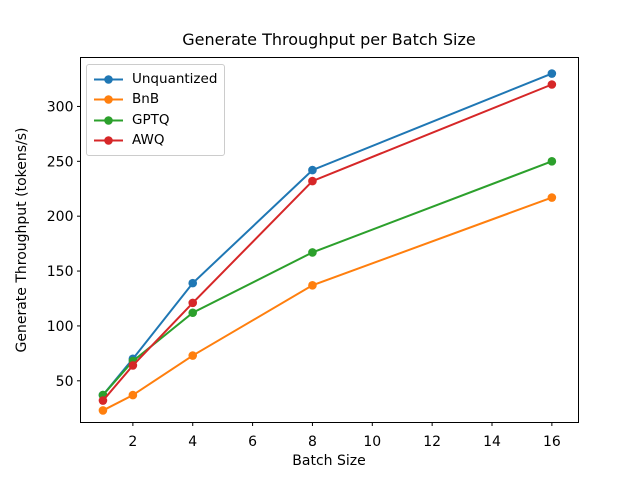 Image resolution: width=640 pixels, height=480 pixels. Describe the element at coordinates (432, 442) in the screenshot. I see `x-tick-label: 12` at that location.